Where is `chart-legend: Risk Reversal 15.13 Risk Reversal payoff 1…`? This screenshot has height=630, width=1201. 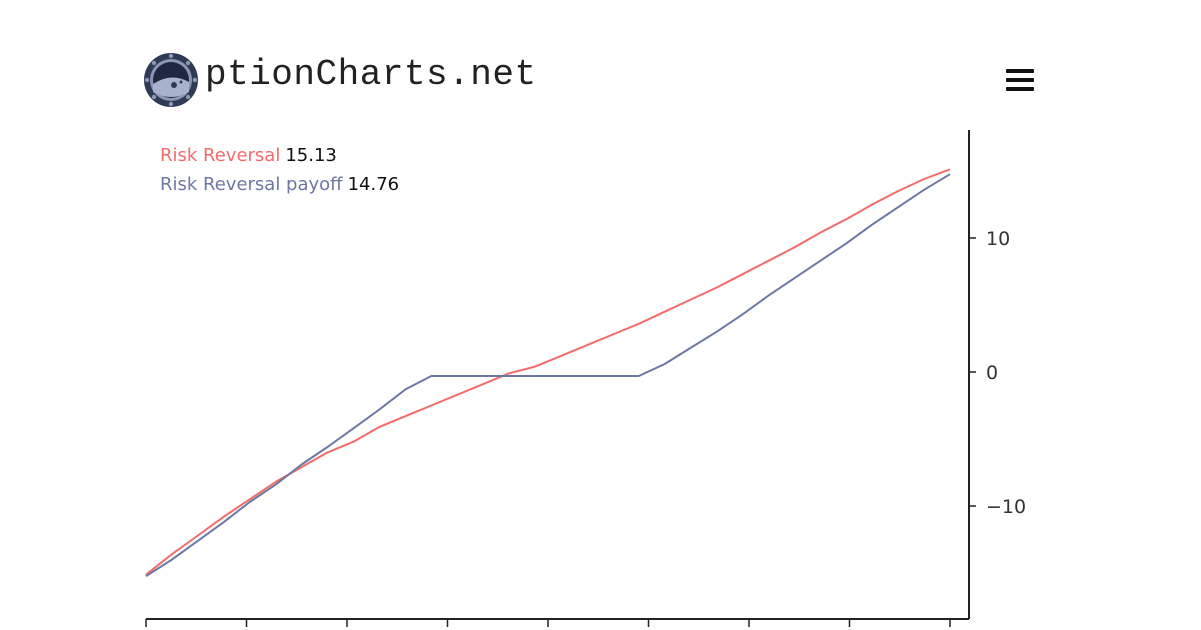 chart-legend: Risk Reversal 15.13 Risk Reversal payoff 1… is located at coordinates (279, 170).